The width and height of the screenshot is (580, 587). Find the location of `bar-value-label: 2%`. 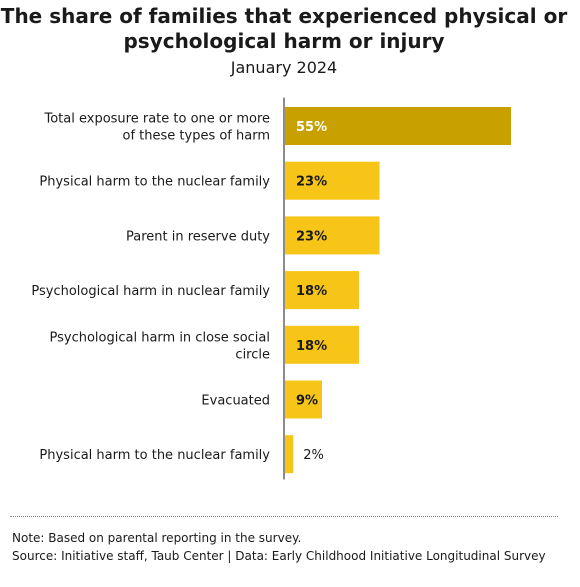

bar-value-label: 2% is located at coordinates (313, 455).